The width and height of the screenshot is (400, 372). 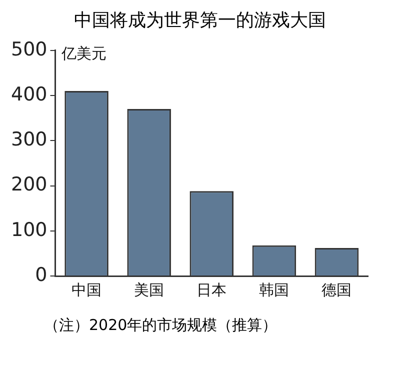 What do you see at coordinates (149, 289) in the screenshot?
I see `x-tick-label: 美国` at bounding box center [149, 289].